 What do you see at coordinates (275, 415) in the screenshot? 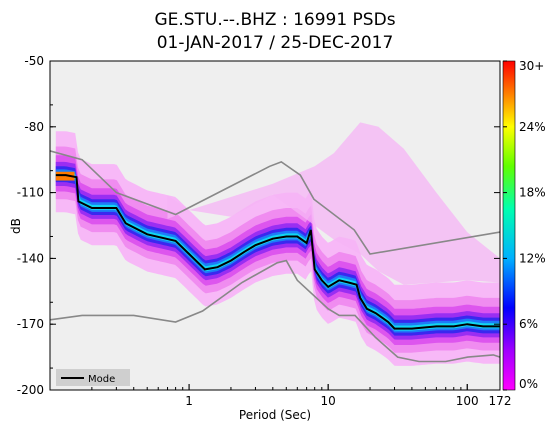
I see `x-axis-label: Period (Sec)` at bounding box center [275, 415].